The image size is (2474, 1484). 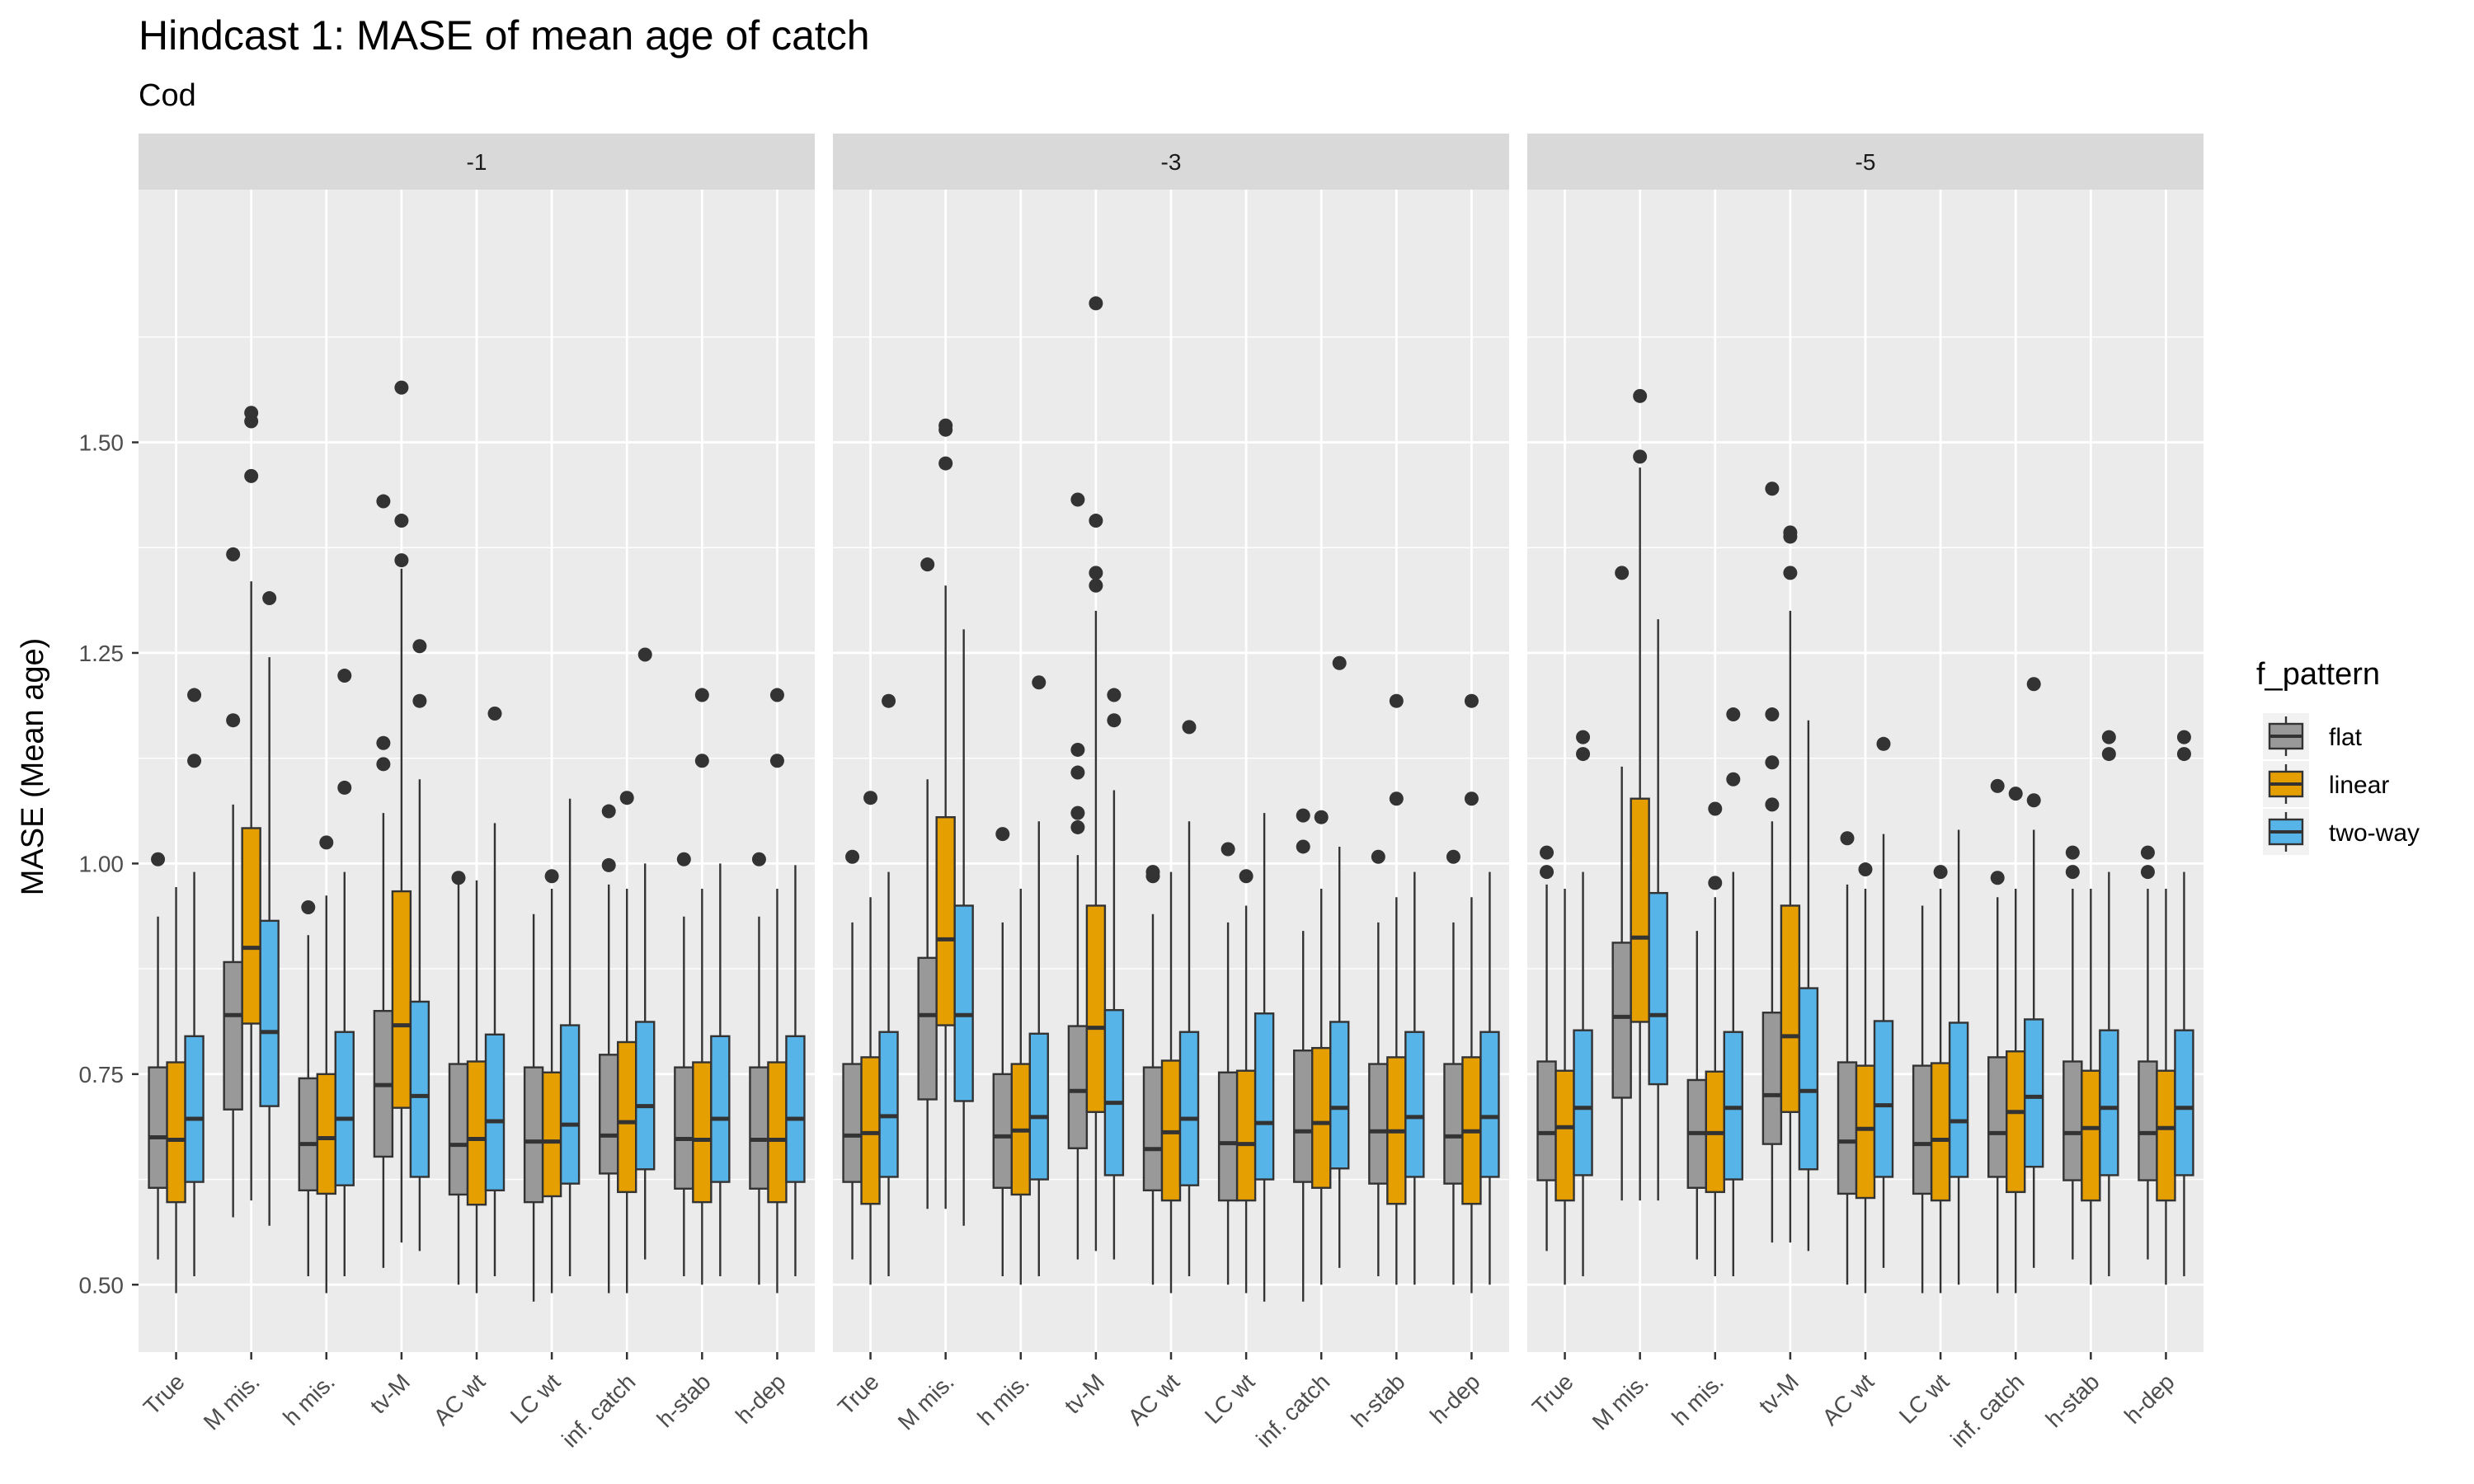 What do you see at coordinates (1997, 1036) in the screenshot?
I see `box-flat-inf-catch` at bounding box center [1997, 1036].